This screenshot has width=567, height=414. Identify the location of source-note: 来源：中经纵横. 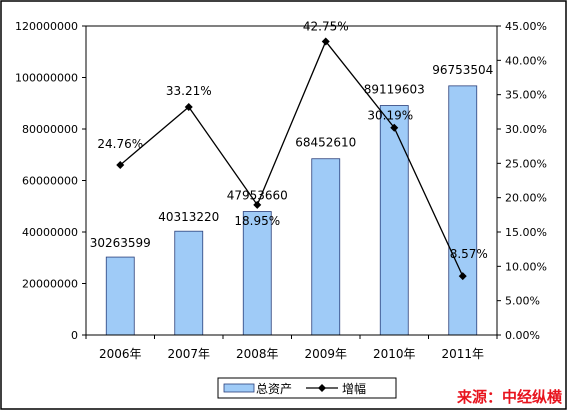
(509, 397).